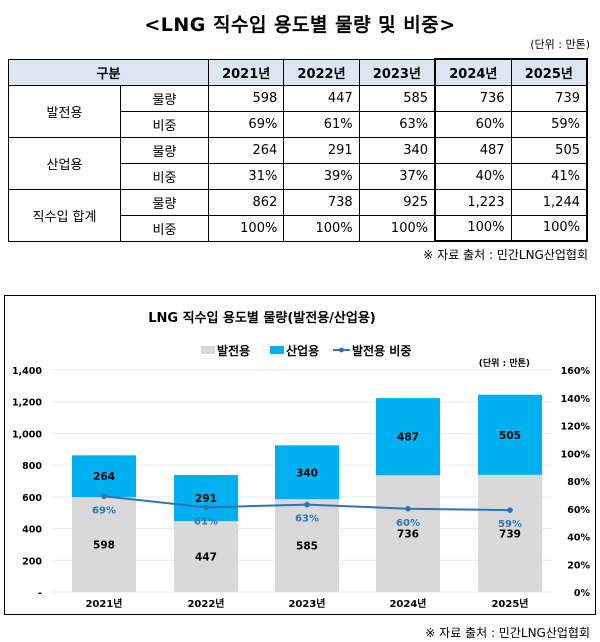  I want to click on legend-swatch-industry, so click(277, 350).